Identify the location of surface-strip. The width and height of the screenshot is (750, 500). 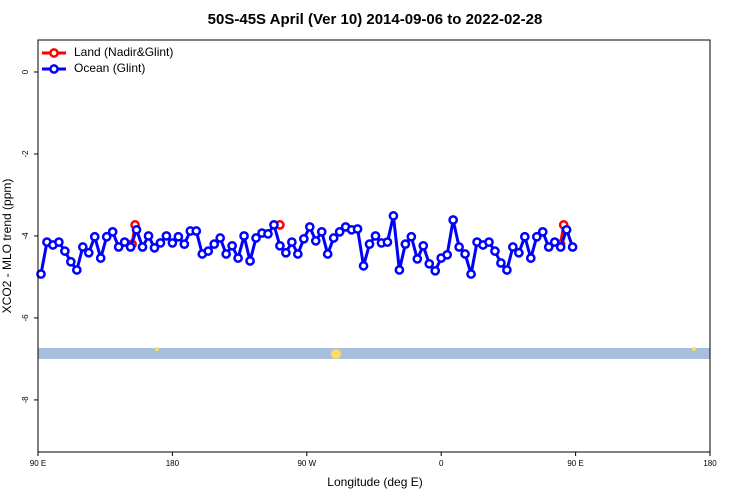
(374, 353).